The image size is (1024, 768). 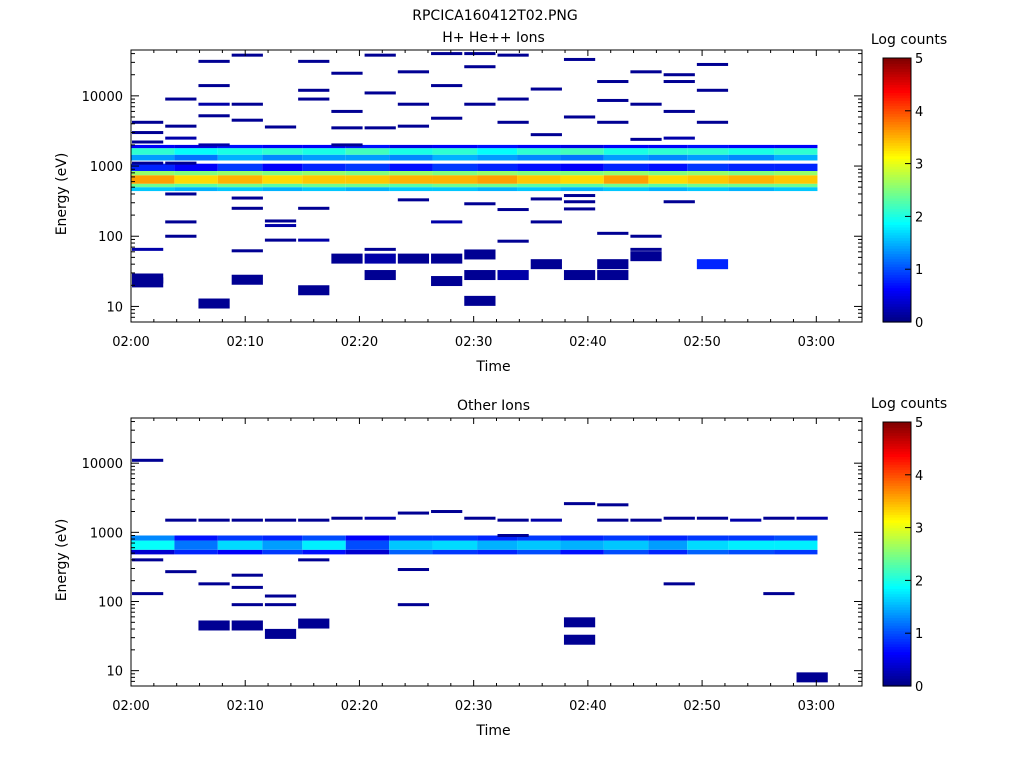 What do you see at coordinates (919, 217) in the screenshot?
I see `colorbar-tick-label: 2` at bounding box center [919, 217].